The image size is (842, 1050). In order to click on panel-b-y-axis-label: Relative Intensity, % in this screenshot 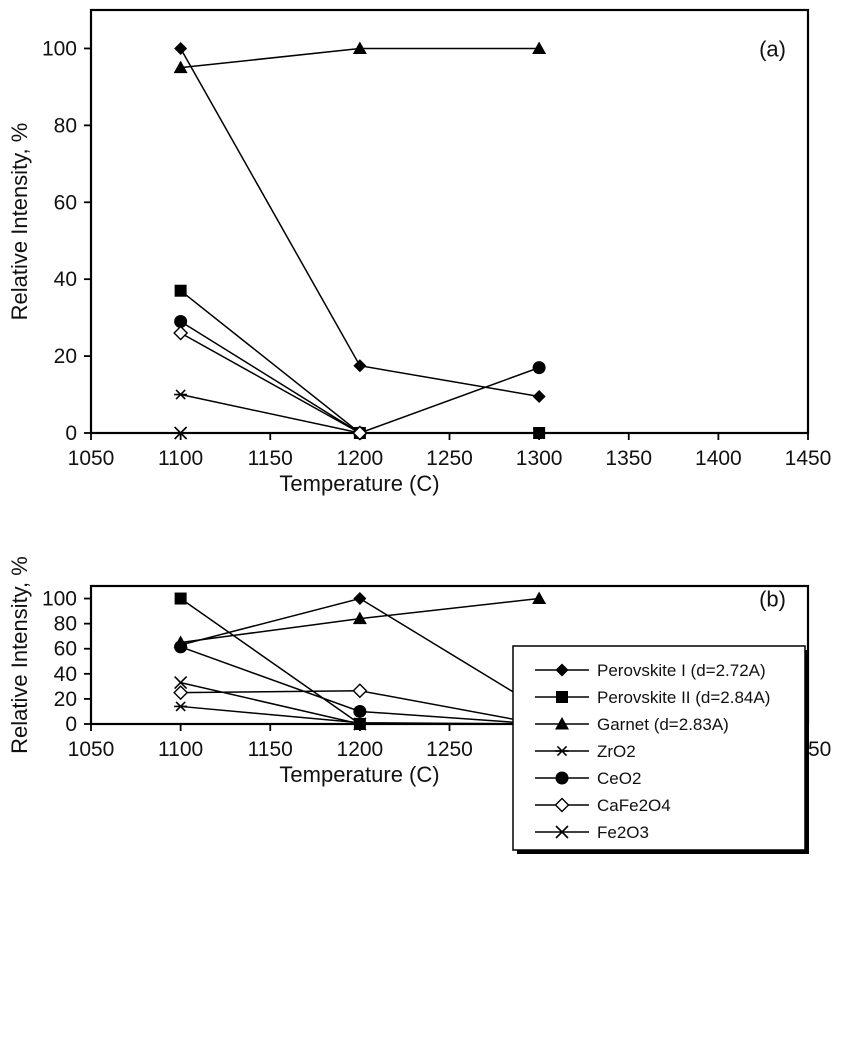, I will do `click(19, 655)`.